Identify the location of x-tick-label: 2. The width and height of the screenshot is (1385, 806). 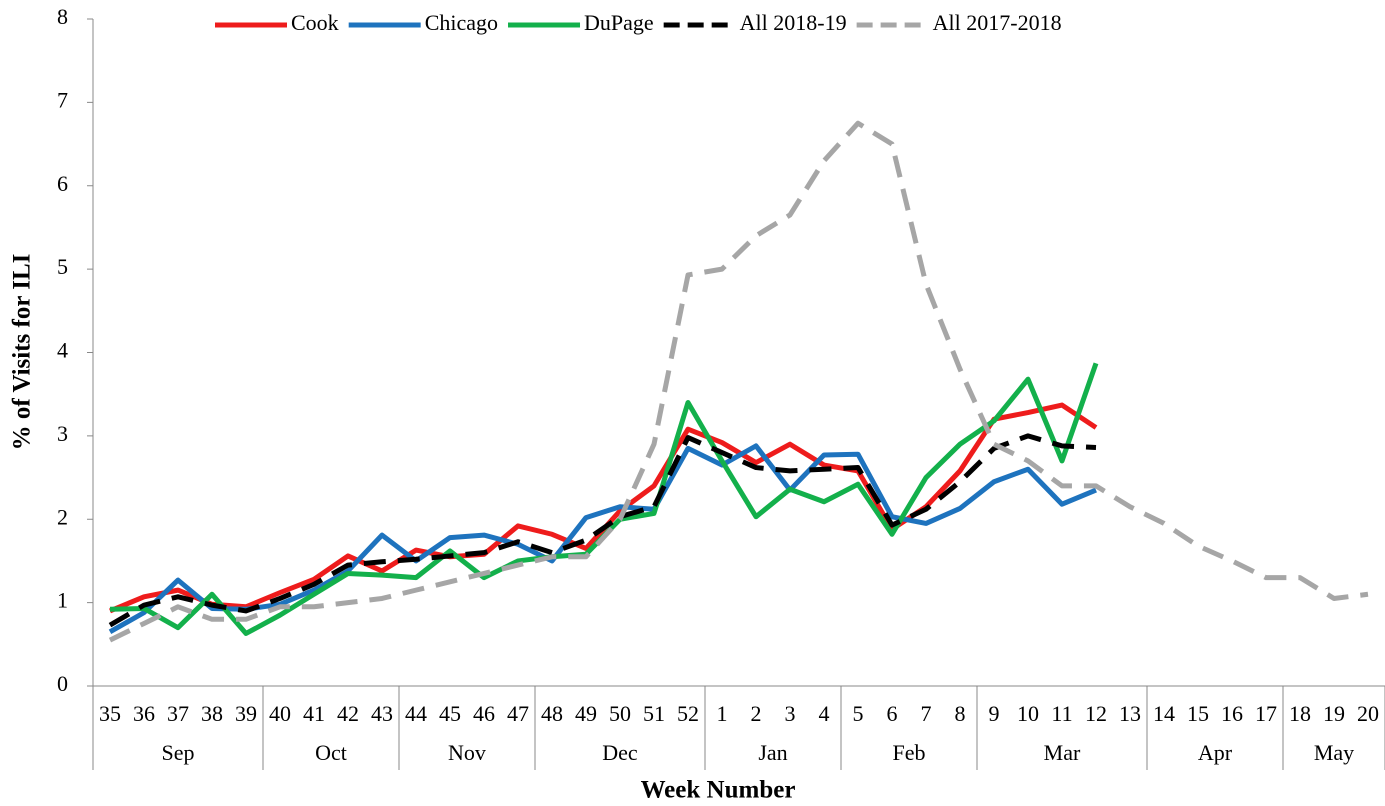
(756, 713).